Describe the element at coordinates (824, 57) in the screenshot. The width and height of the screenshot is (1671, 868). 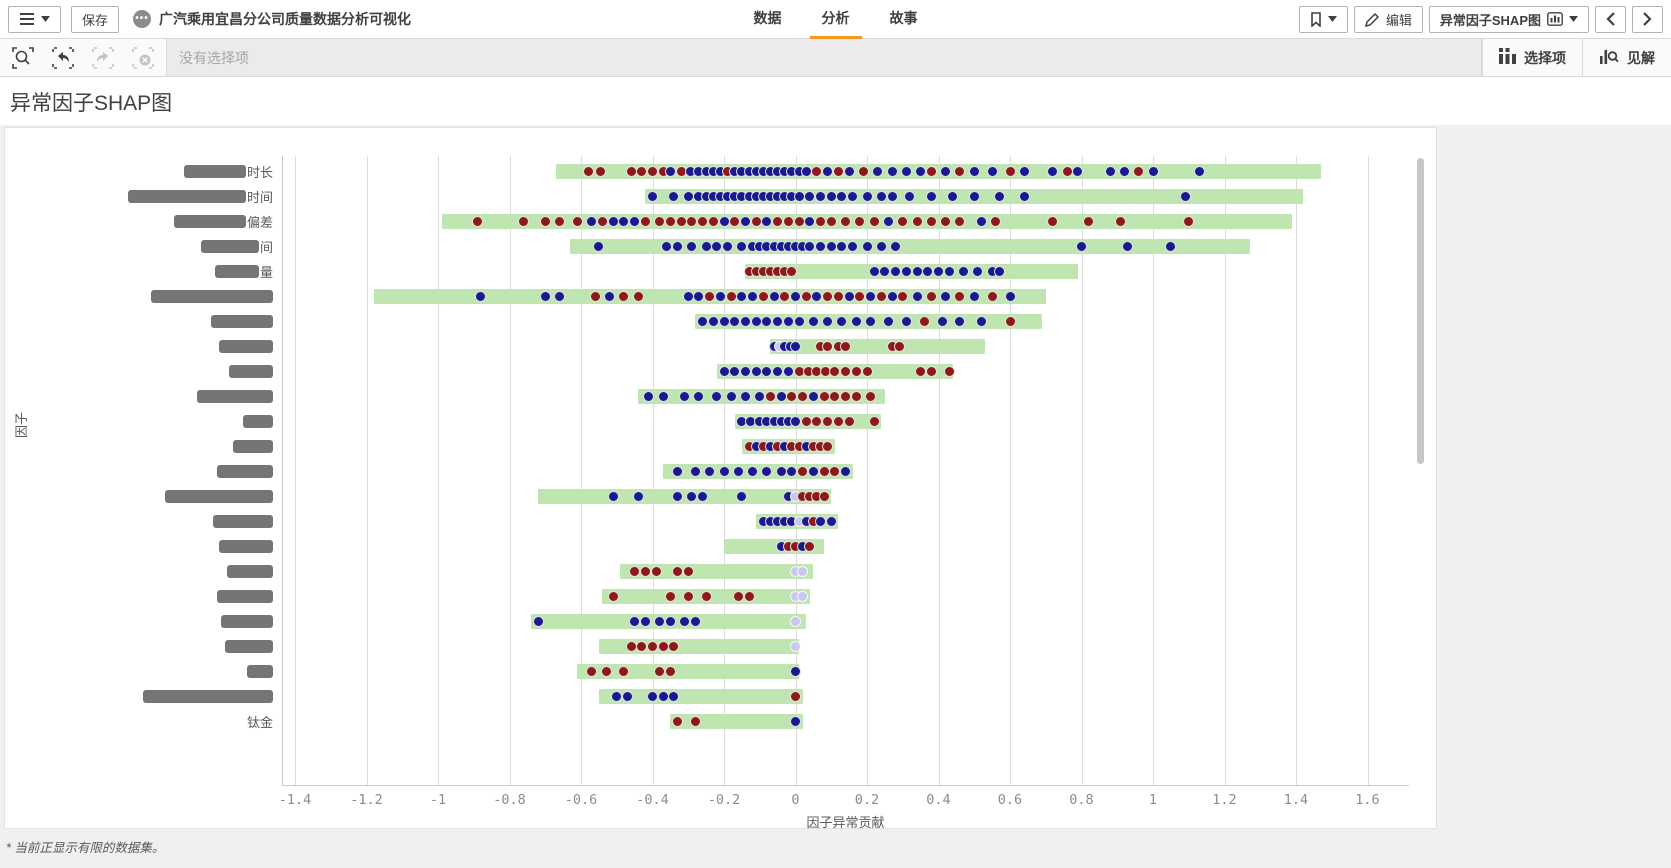
I see `current-selections-strip: 没有选择项` at that location.